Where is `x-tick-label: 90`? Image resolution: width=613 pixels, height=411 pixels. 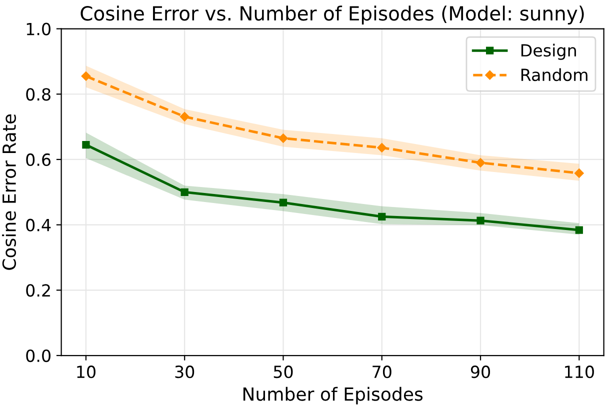
x-tick-label: 90 is located at coordinates (480, 372).